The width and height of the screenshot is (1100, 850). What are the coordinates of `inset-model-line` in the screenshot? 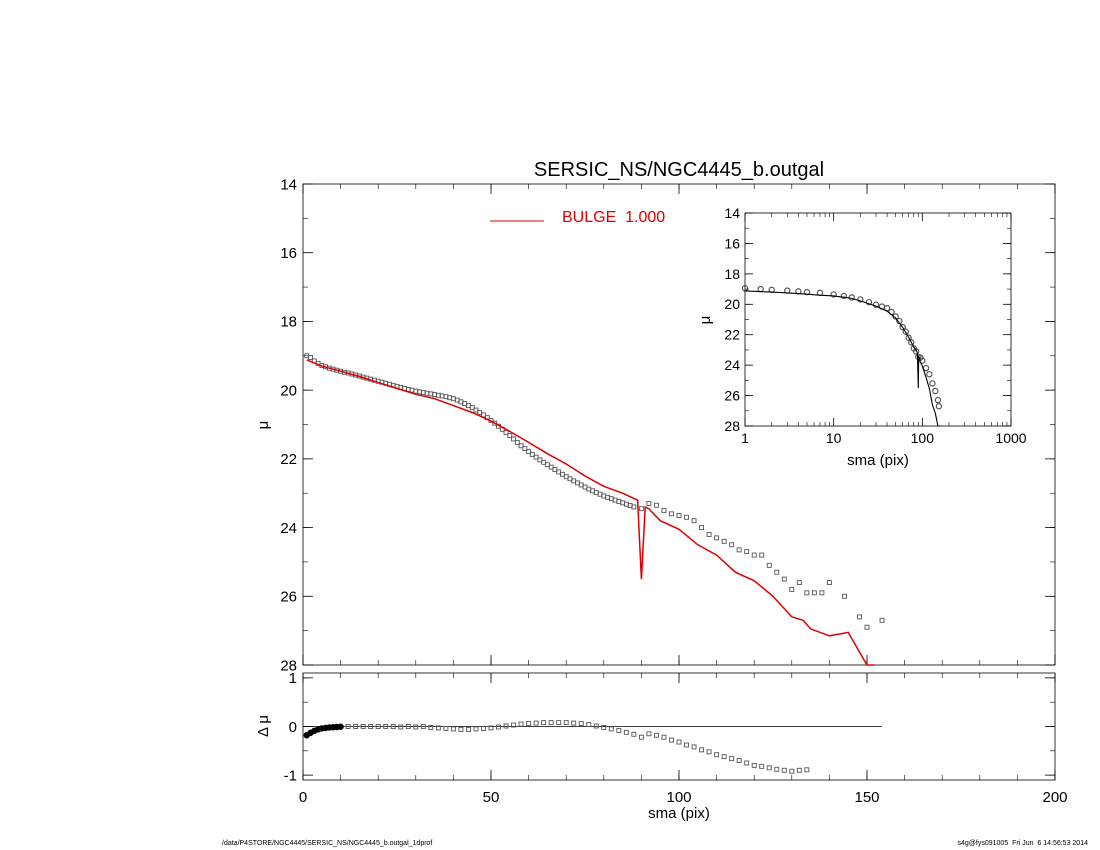 It's located at (842, 358).